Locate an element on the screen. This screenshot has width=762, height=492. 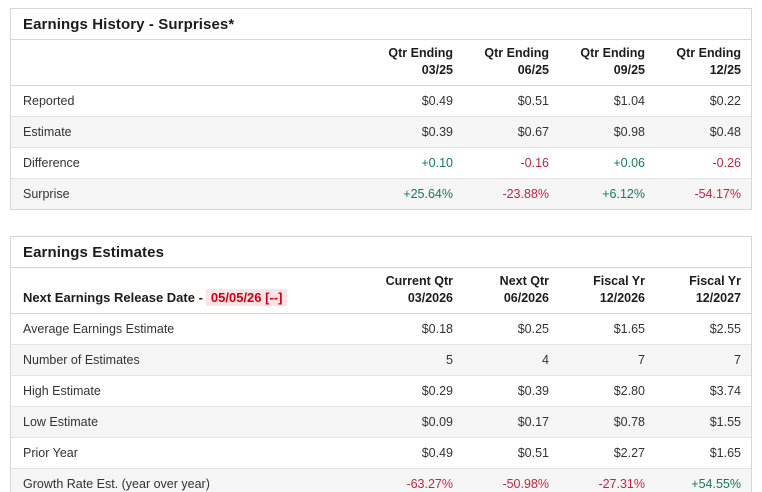
table-row: Difference +0.10 -0.16 +0.06 -0.26 is located at coordinates (381, 162).